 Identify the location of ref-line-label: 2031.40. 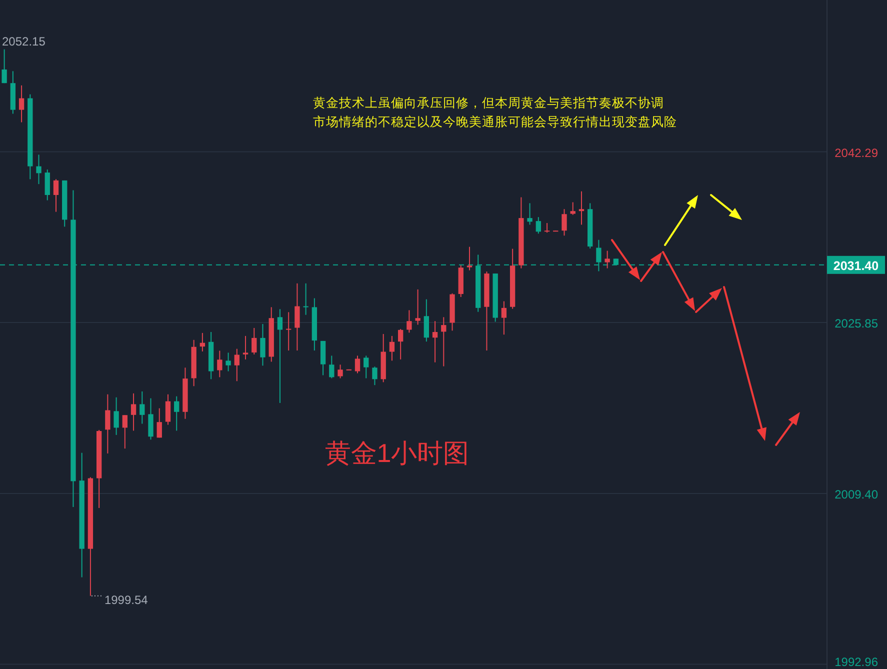
(856, 265).